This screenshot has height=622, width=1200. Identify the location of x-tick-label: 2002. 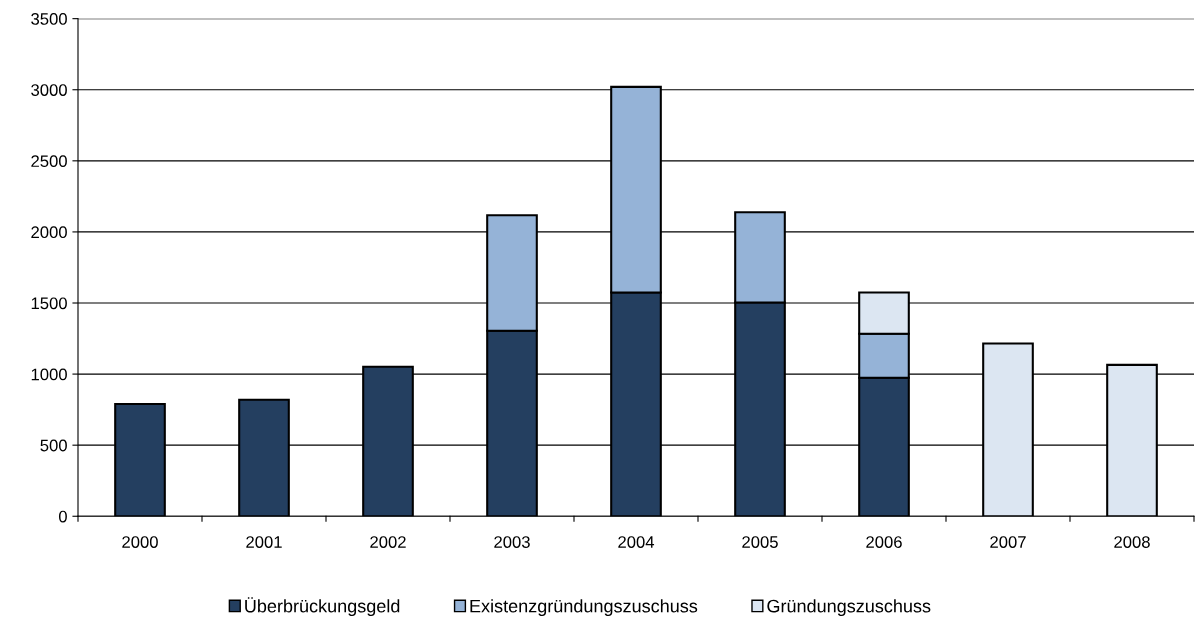
(388, 542).